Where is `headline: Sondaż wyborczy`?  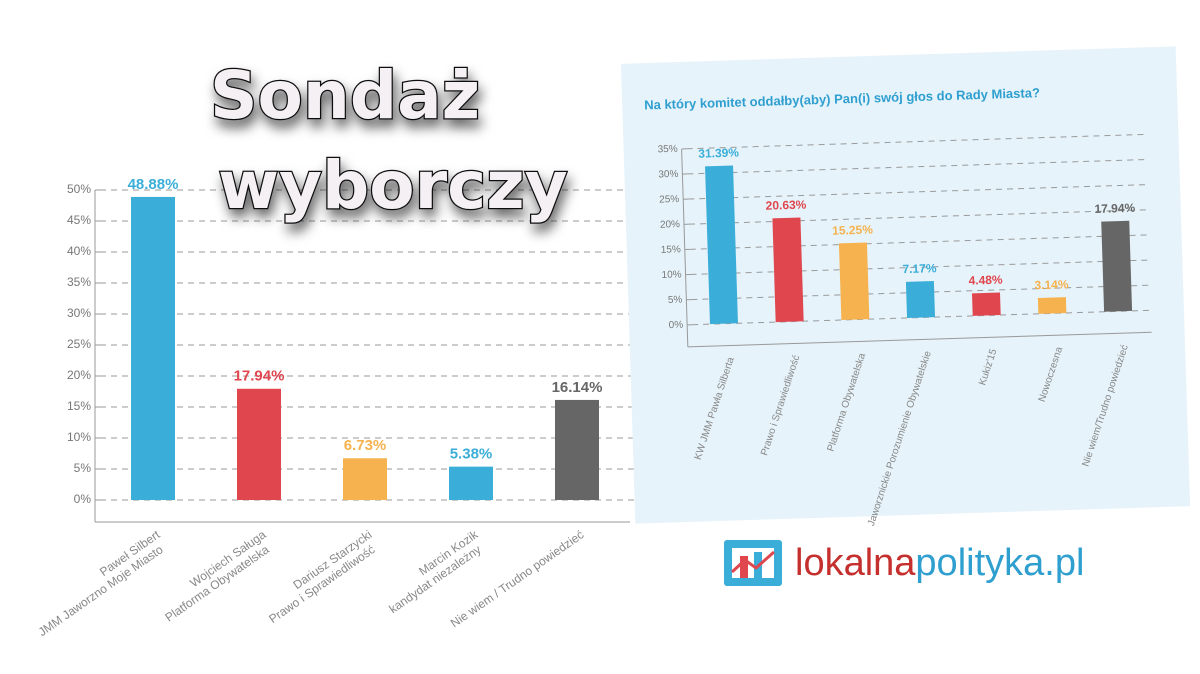
headline: Sondaż wyborczy is located at coordinates (389, 141).